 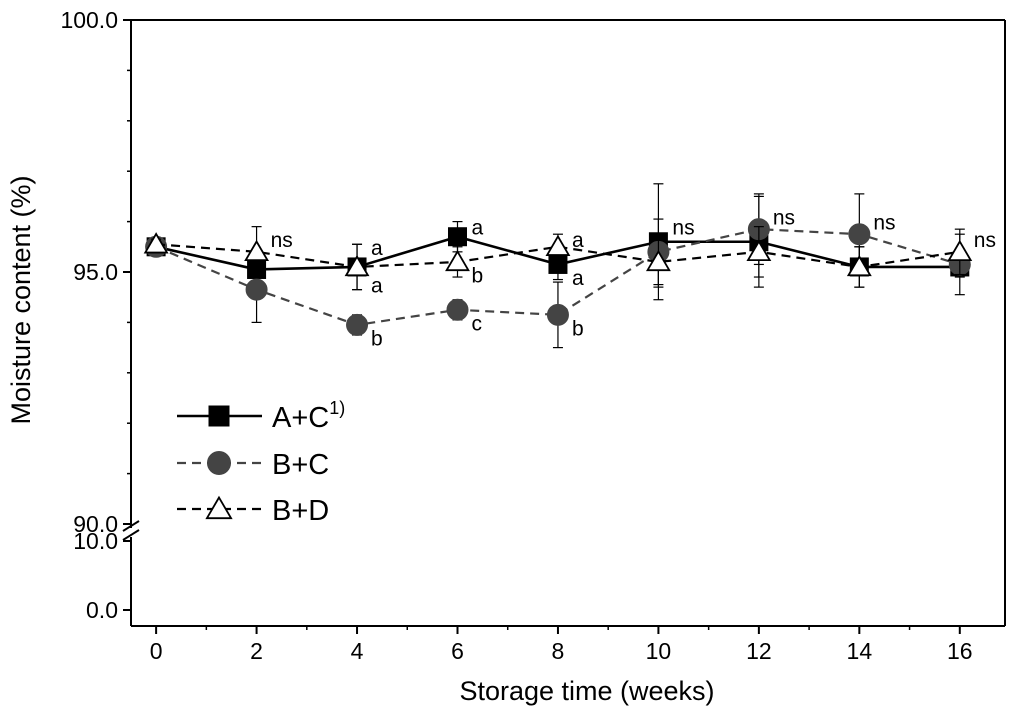 I want to click on y-axis: 90.0 95.0 100.0 0.0 10.0, so click(x=95, y=315).